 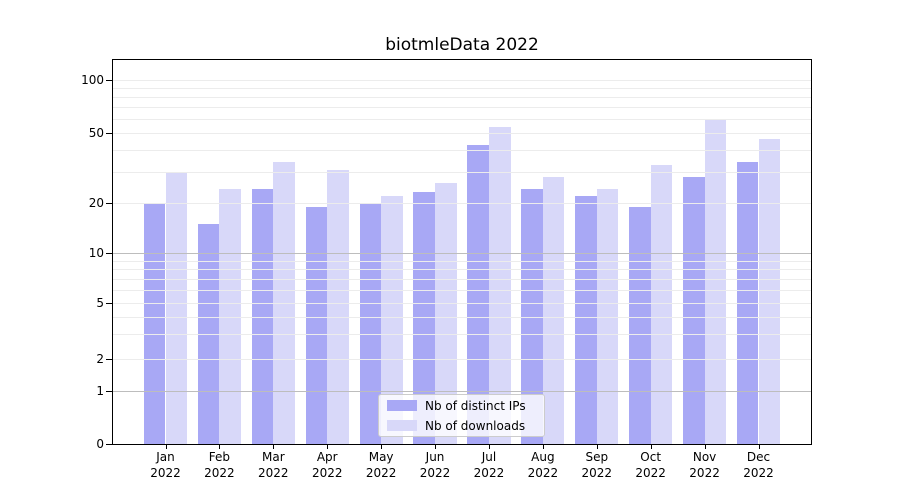 I want to click on x-tick-label: Jul 2022, so click(x=489, y=465).